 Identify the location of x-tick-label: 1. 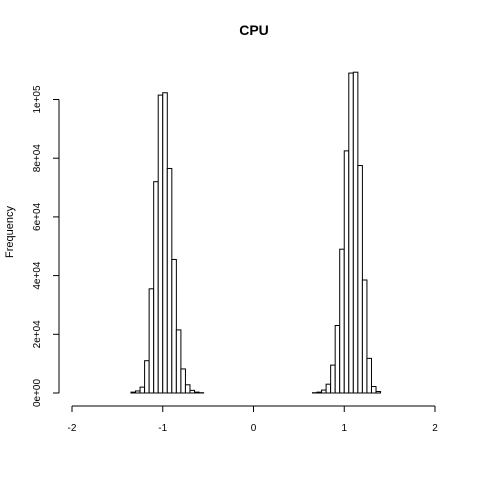
(344, 428).